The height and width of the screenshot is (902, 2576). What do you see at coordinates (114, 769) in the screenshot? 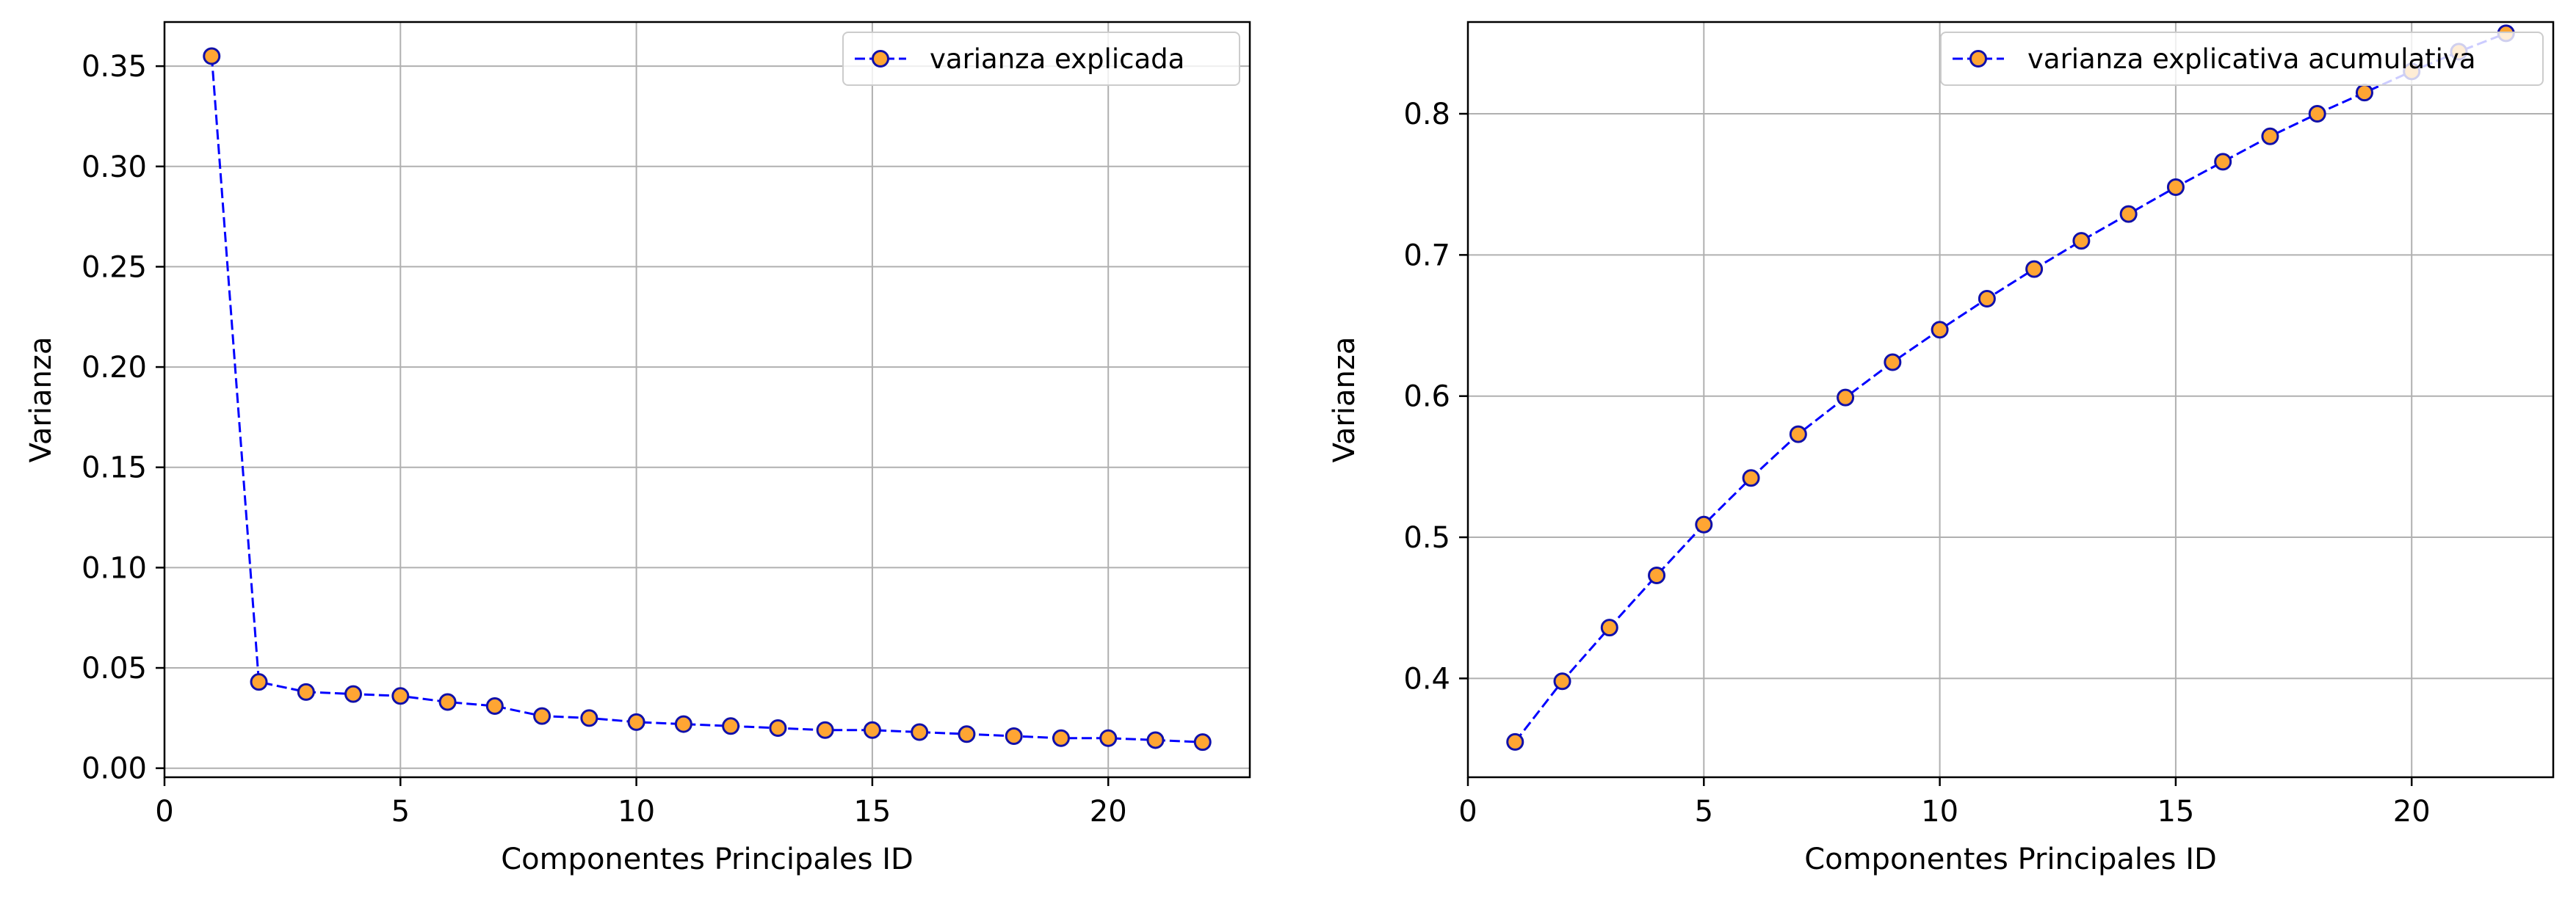
I see `y-tick-label: 0.00` at bounding box center [114, 769].